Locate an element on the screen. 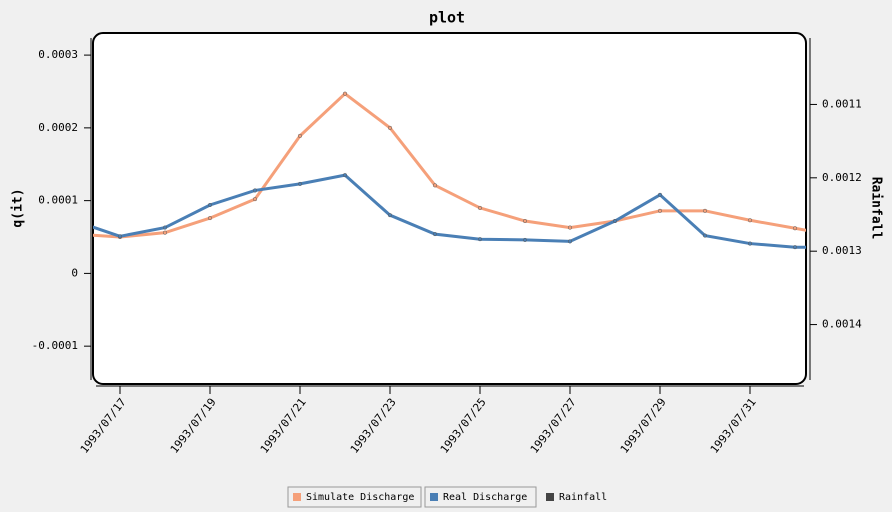 The height and width of the screenshot is (512, 892). x-tick-label: 1993/07/21 is located at coordinates (283, 426).